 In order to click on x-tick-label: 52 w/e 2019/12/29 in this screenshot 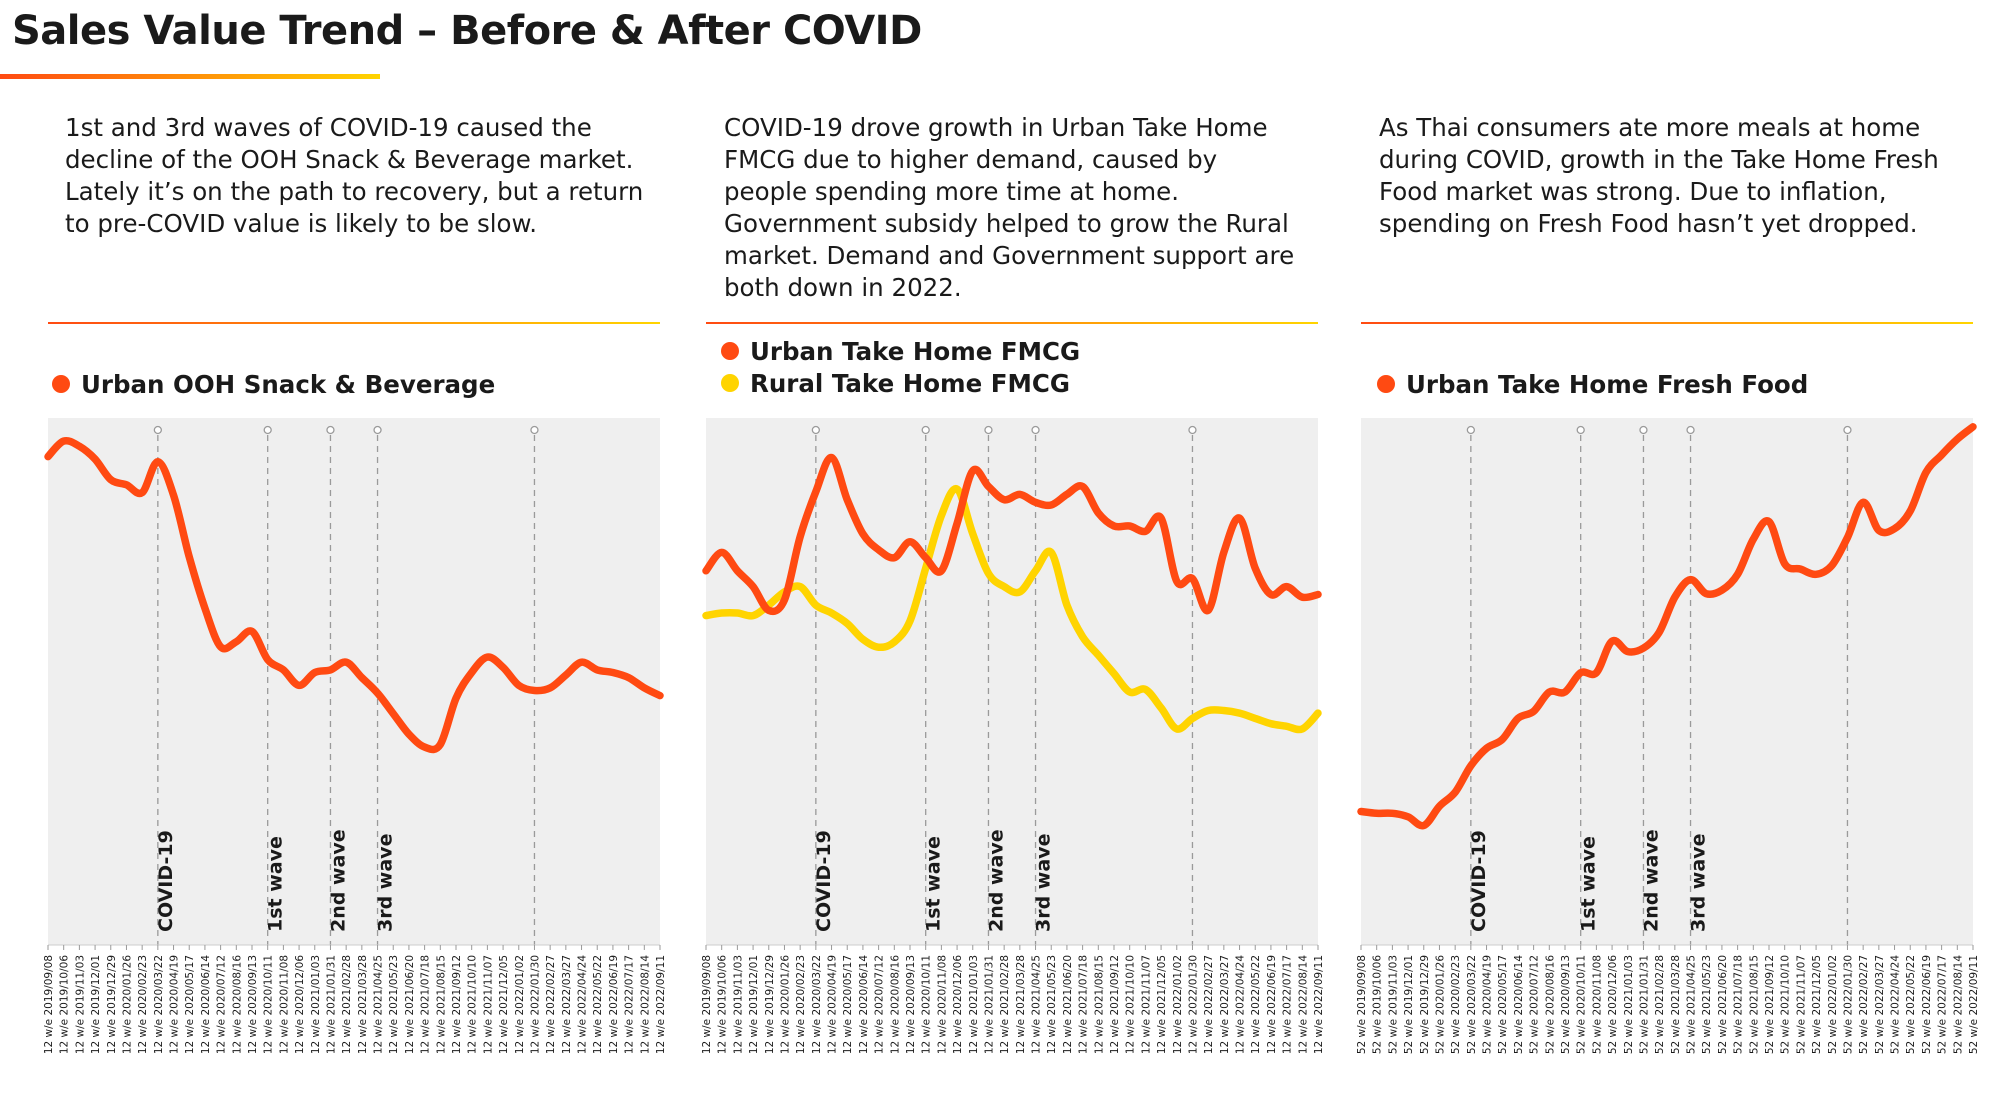, I will do `click(1425, 1004)`.